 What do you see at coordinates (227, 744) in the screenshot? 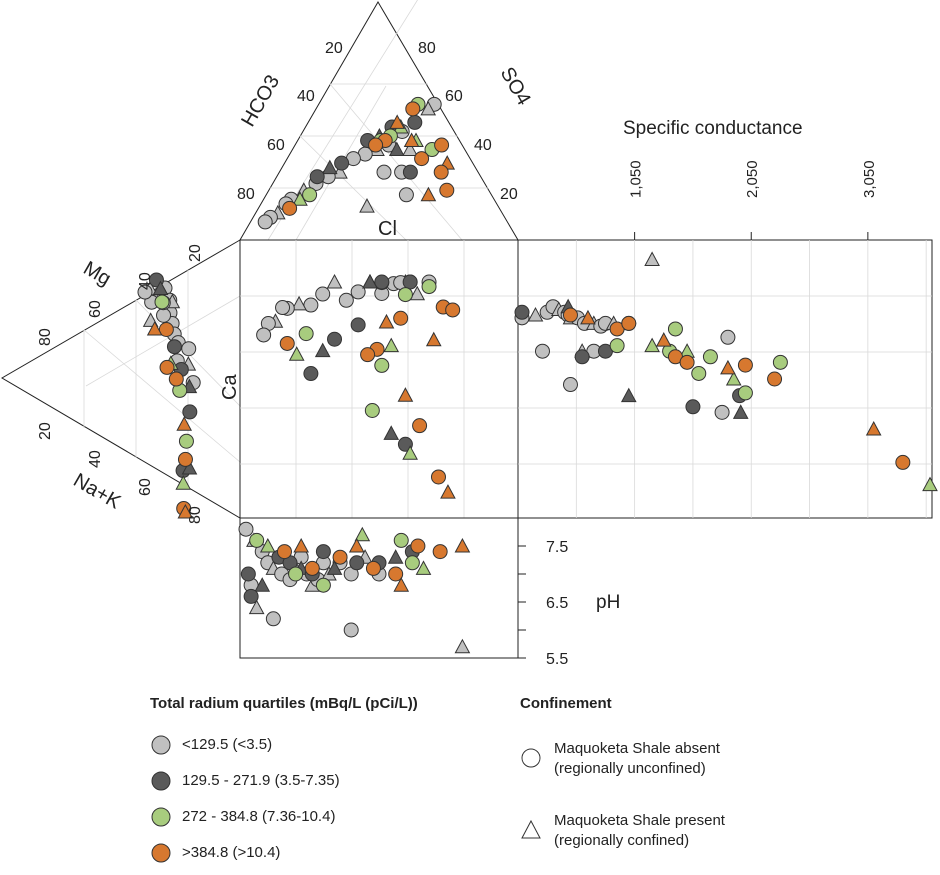
I see `legend-label: <129.5 (<3.5)` at bounding box center [227, 744].